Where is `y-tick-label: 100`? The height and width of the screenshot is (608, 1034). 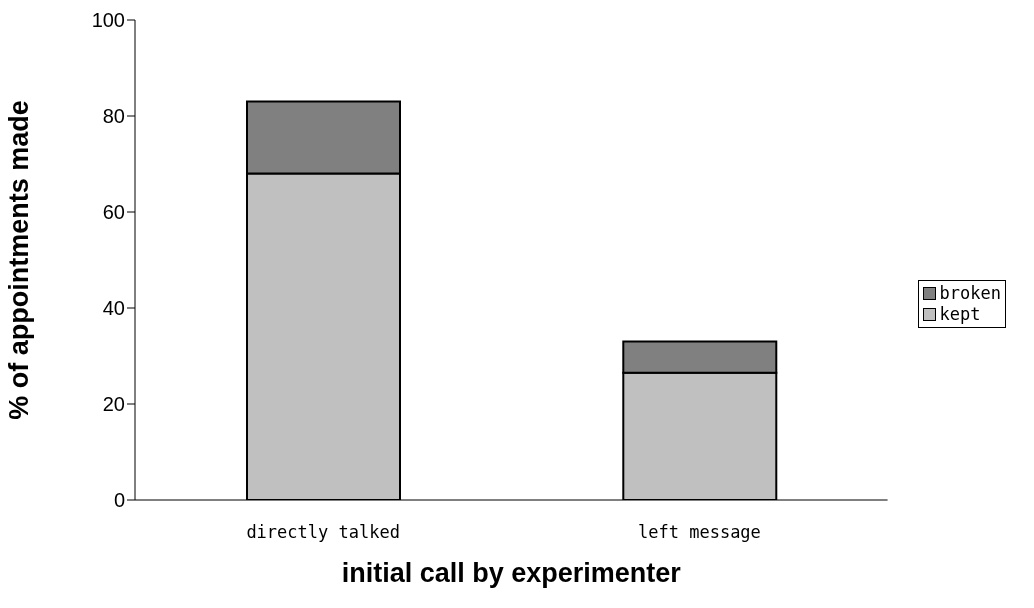 y-tick-label: 100 is located at coordinates (108, 20).